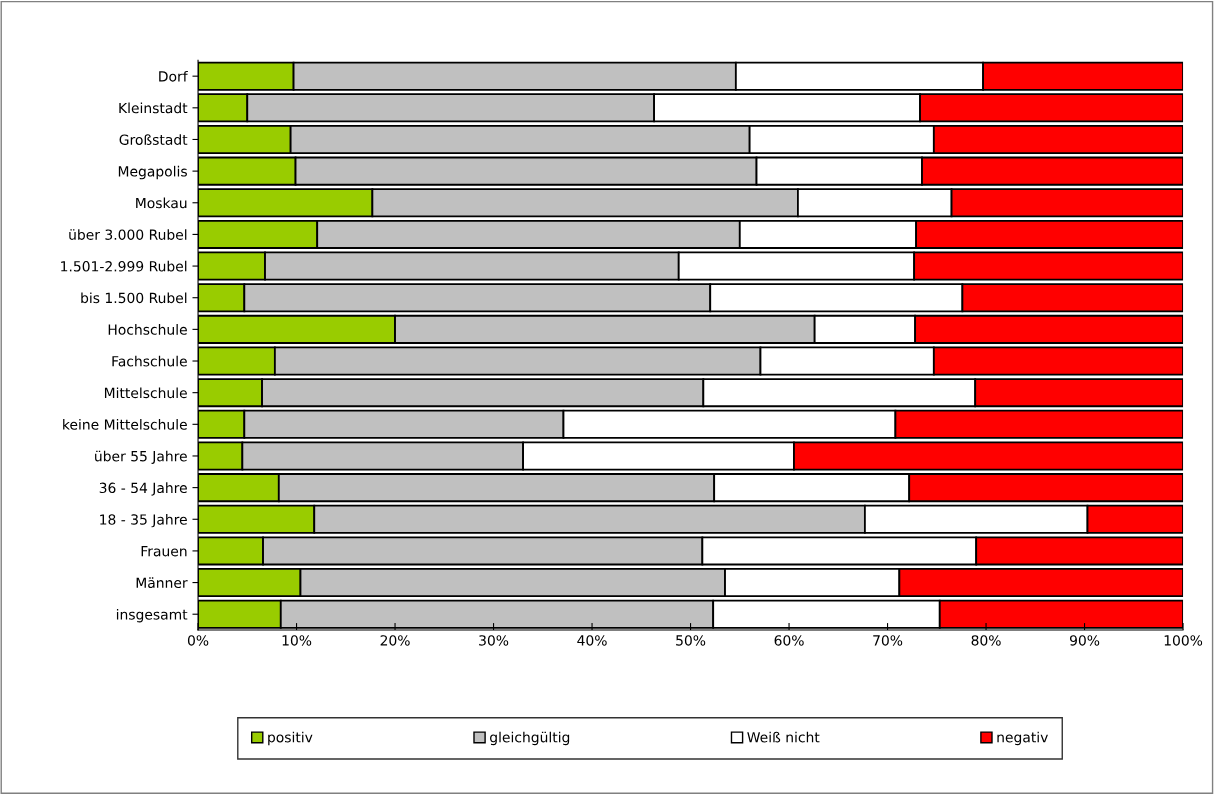  I want to click on y-tick-label: Männer, so click(162, 583).